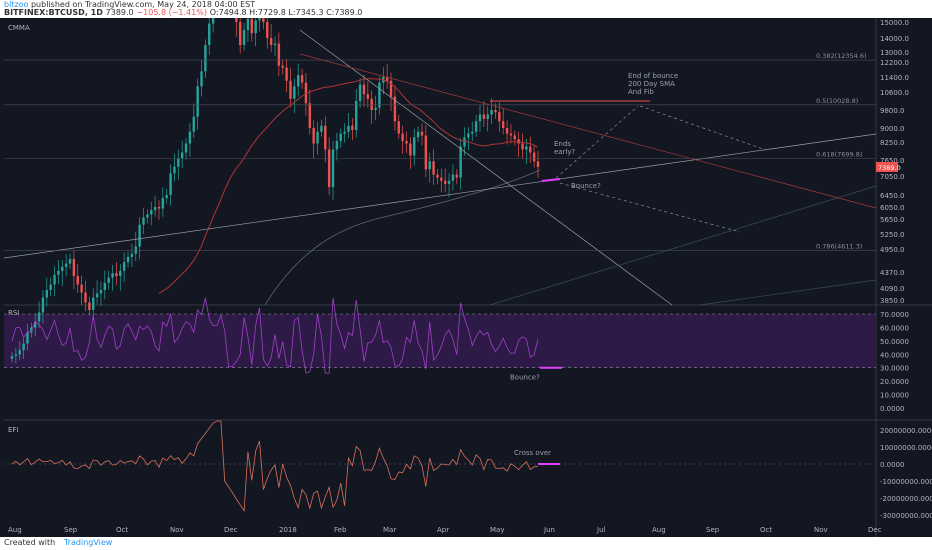 The width and height of the screenshot is (932, 550). Describe the element at coordinates (906, 431) in the screenshot. I see `efi-tick-label: 20000000.0000` at that location.